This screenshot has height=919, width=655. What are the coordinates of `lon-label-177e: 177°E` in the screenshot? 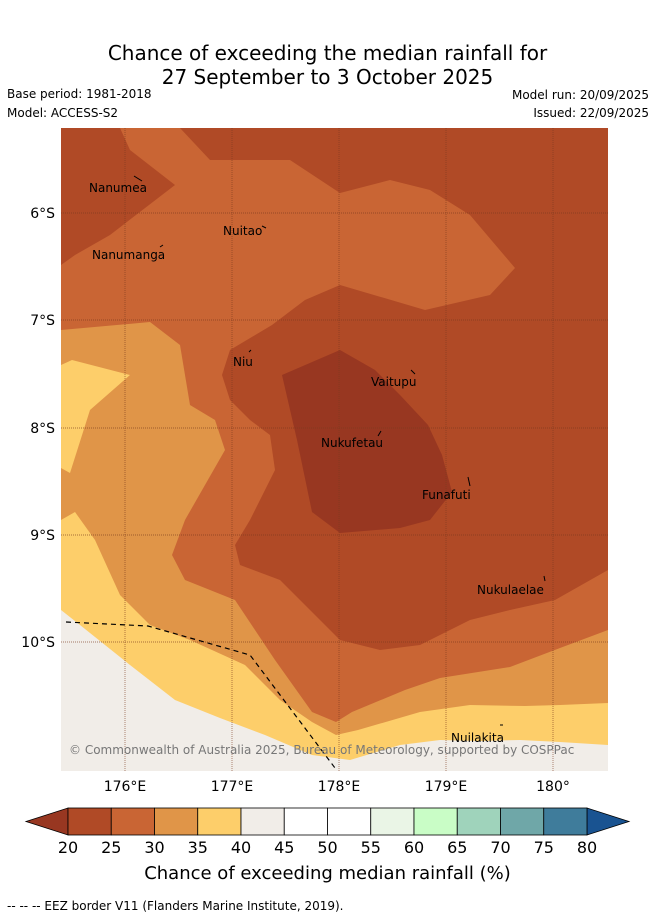 It's located at (232, 787).